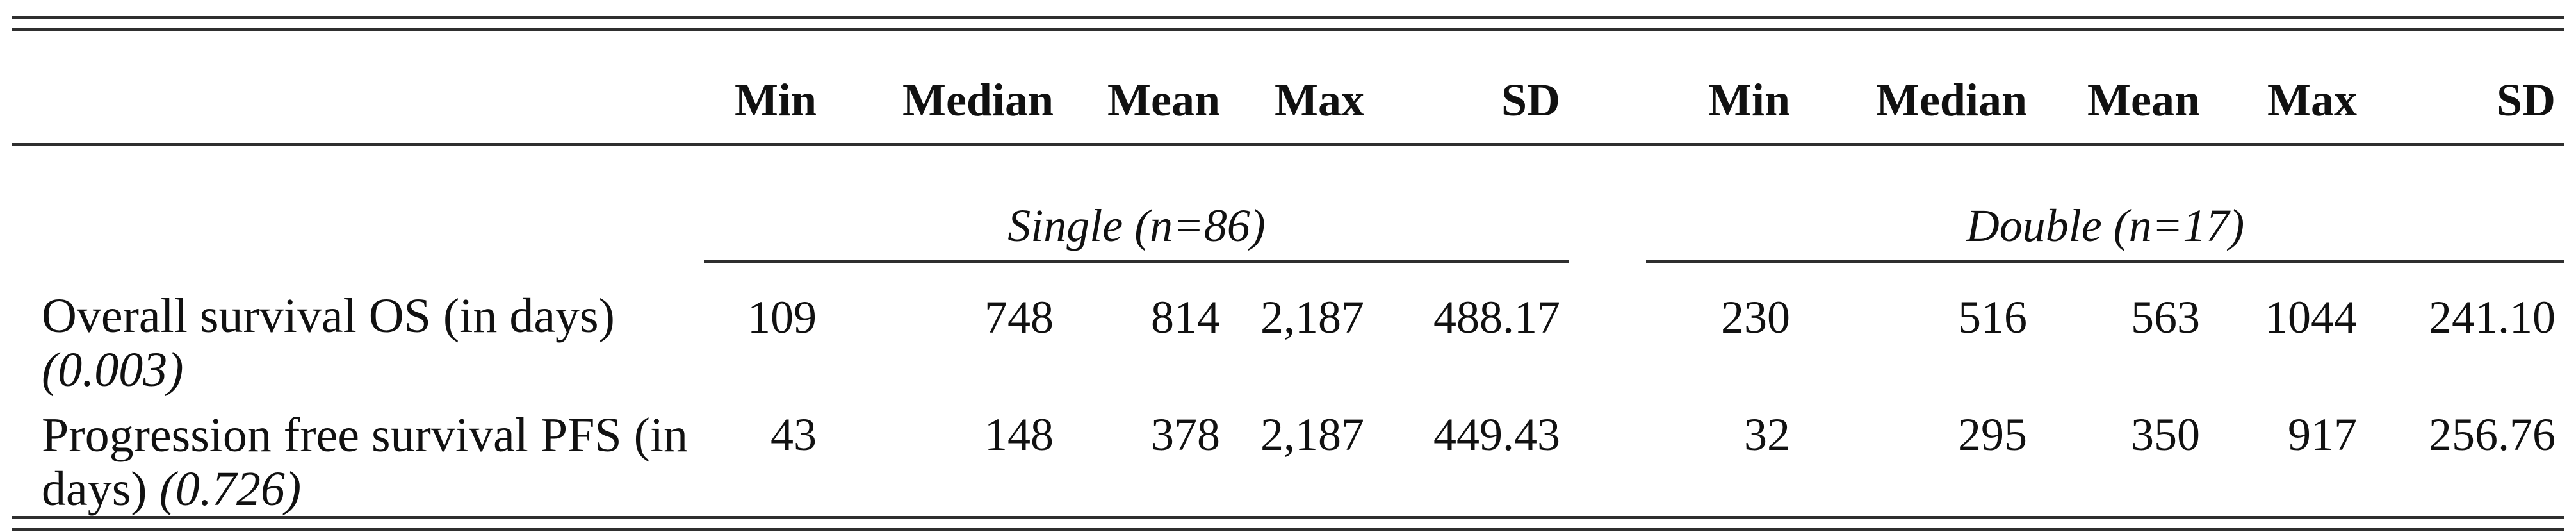 This screenshot has width=2576, height=532. Describe the element at coordinates (2322, 434) in the screenshot. I see `pfs-double-max: 917` at that location.